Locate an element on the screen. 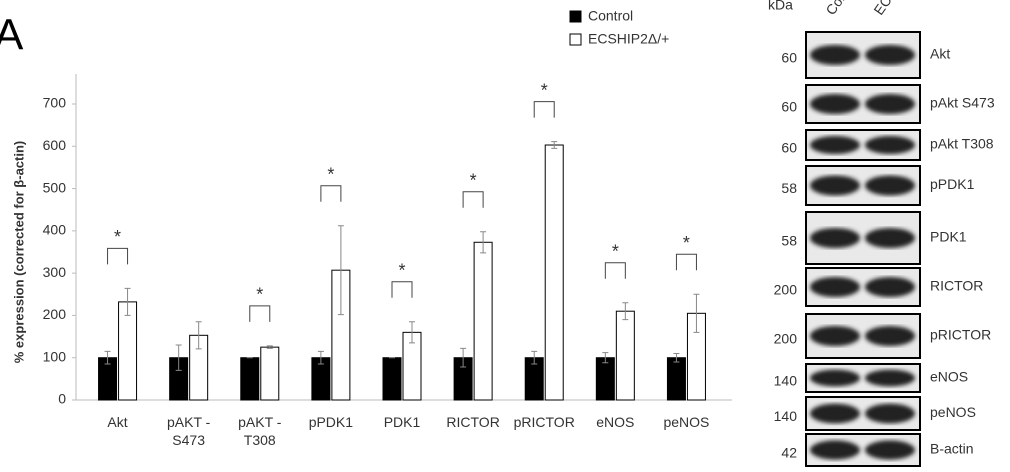 The width and height of the screenshot is (1010, 472). y-tick-label: 500 is located at coordinates (55, 187).